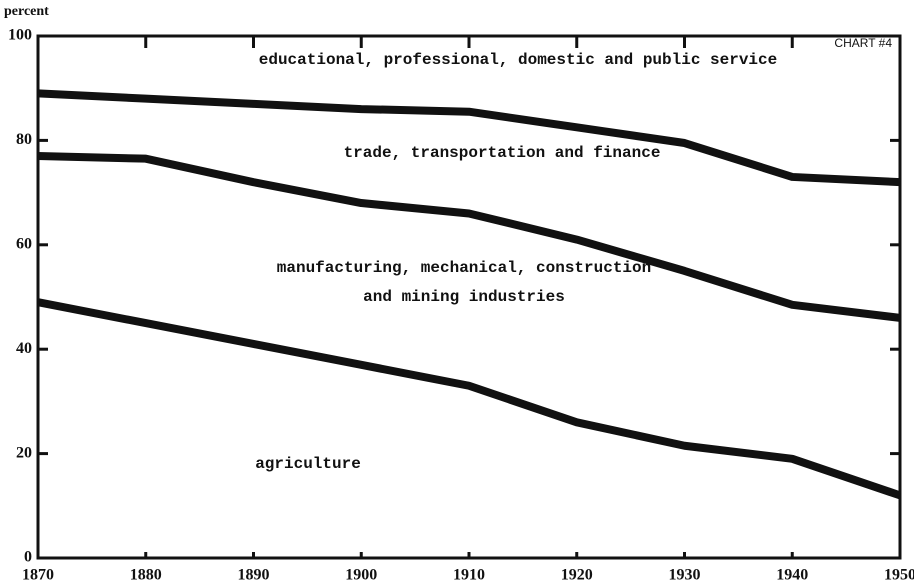  I want to click on y-tick-label: 60, so click(24, 243).